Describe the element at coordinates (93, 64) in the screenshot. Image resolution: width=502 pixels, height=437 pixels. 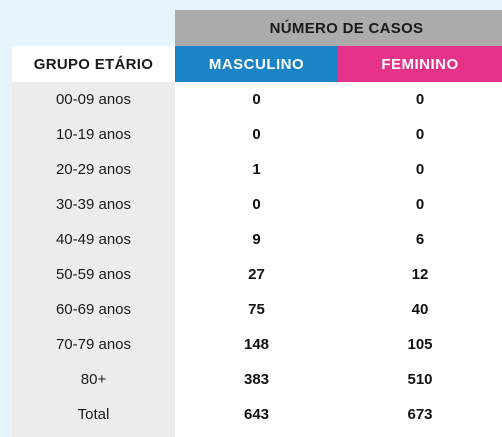
I see `age-group-header: GRUPO ETÁRIO` at that location.